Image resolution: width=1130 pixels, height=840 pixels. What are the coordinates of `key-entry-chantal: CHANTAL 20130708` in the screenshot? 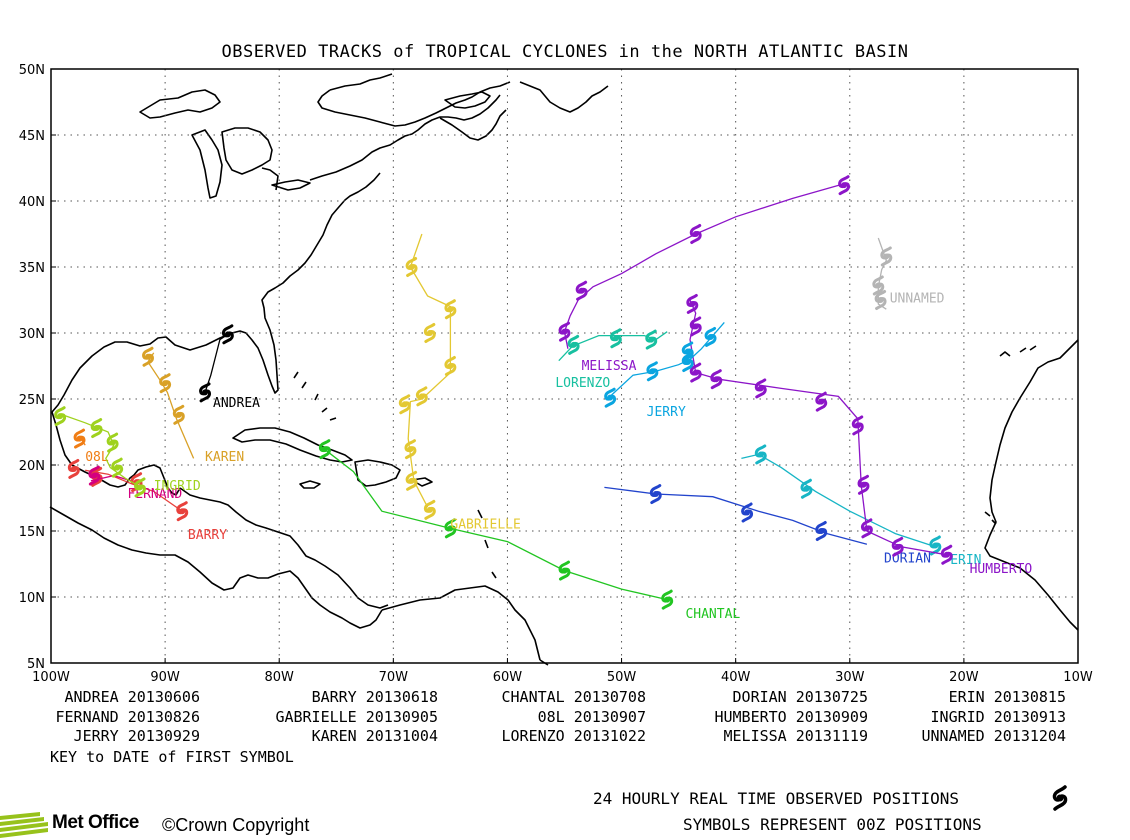 It's located at (546, 697).